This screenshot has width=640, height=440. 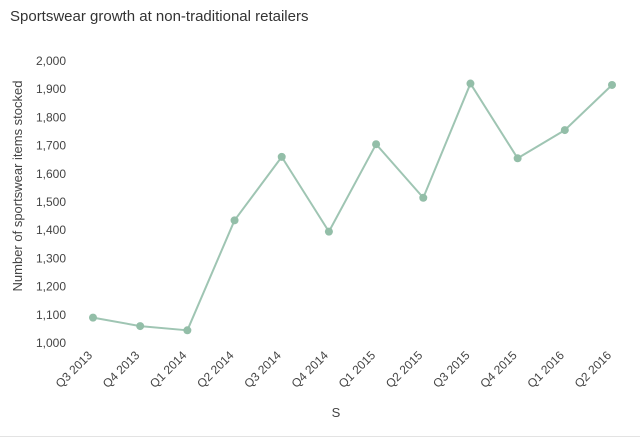 I want to click on x-tick-label: Q1 2016, so click(x=545, y=369).